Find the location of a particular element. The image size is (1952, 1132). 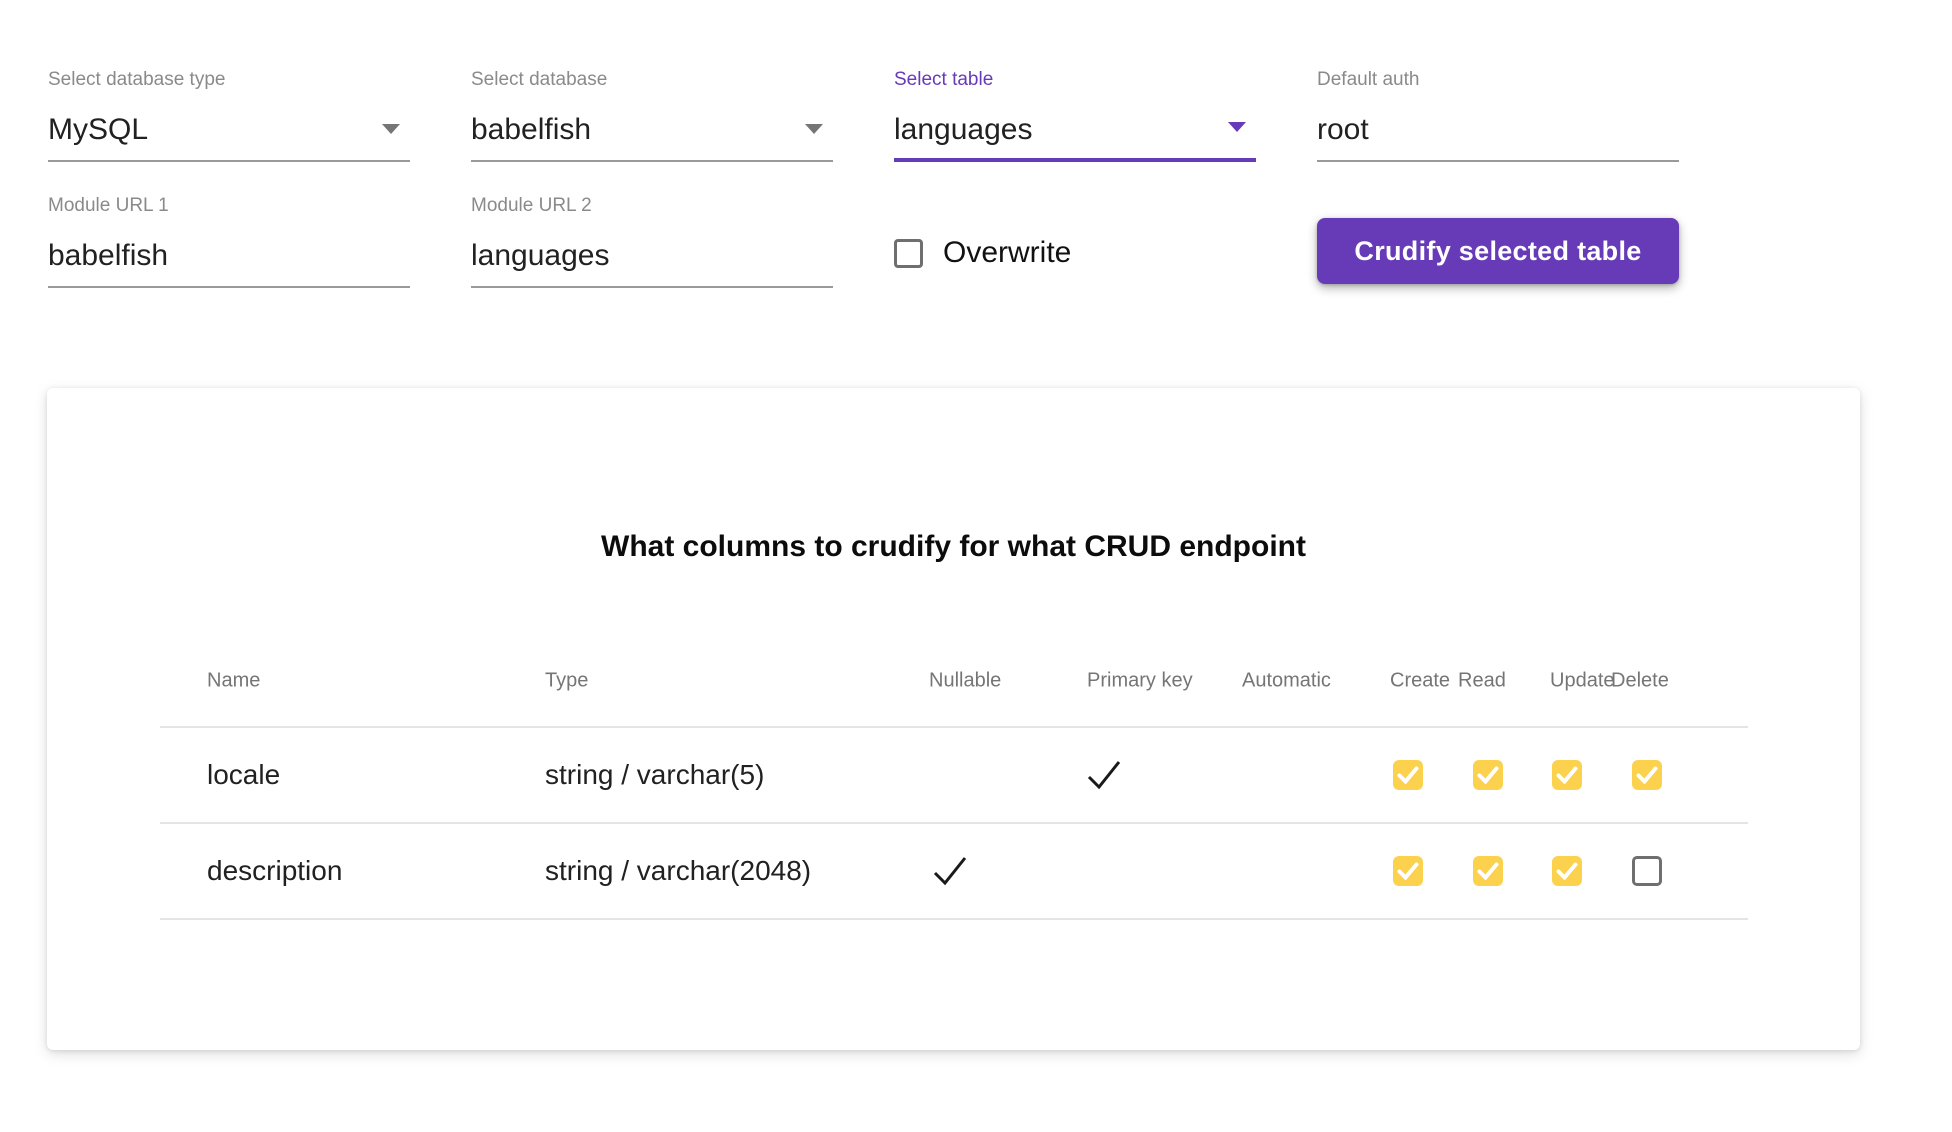

table-value: languages is located at coordinates (963, 129).